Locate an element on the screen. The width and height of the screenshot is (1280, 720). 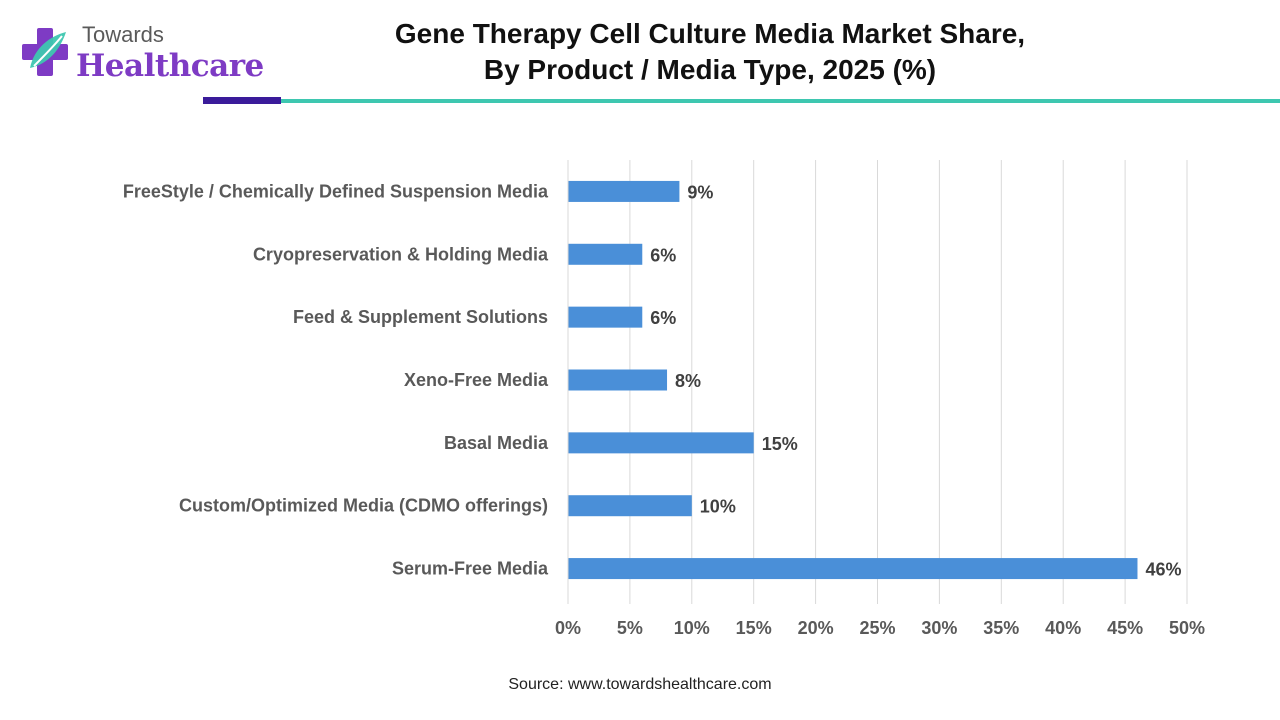
brand-logo: Towards Healthcare is located at coordinates (142, 53).